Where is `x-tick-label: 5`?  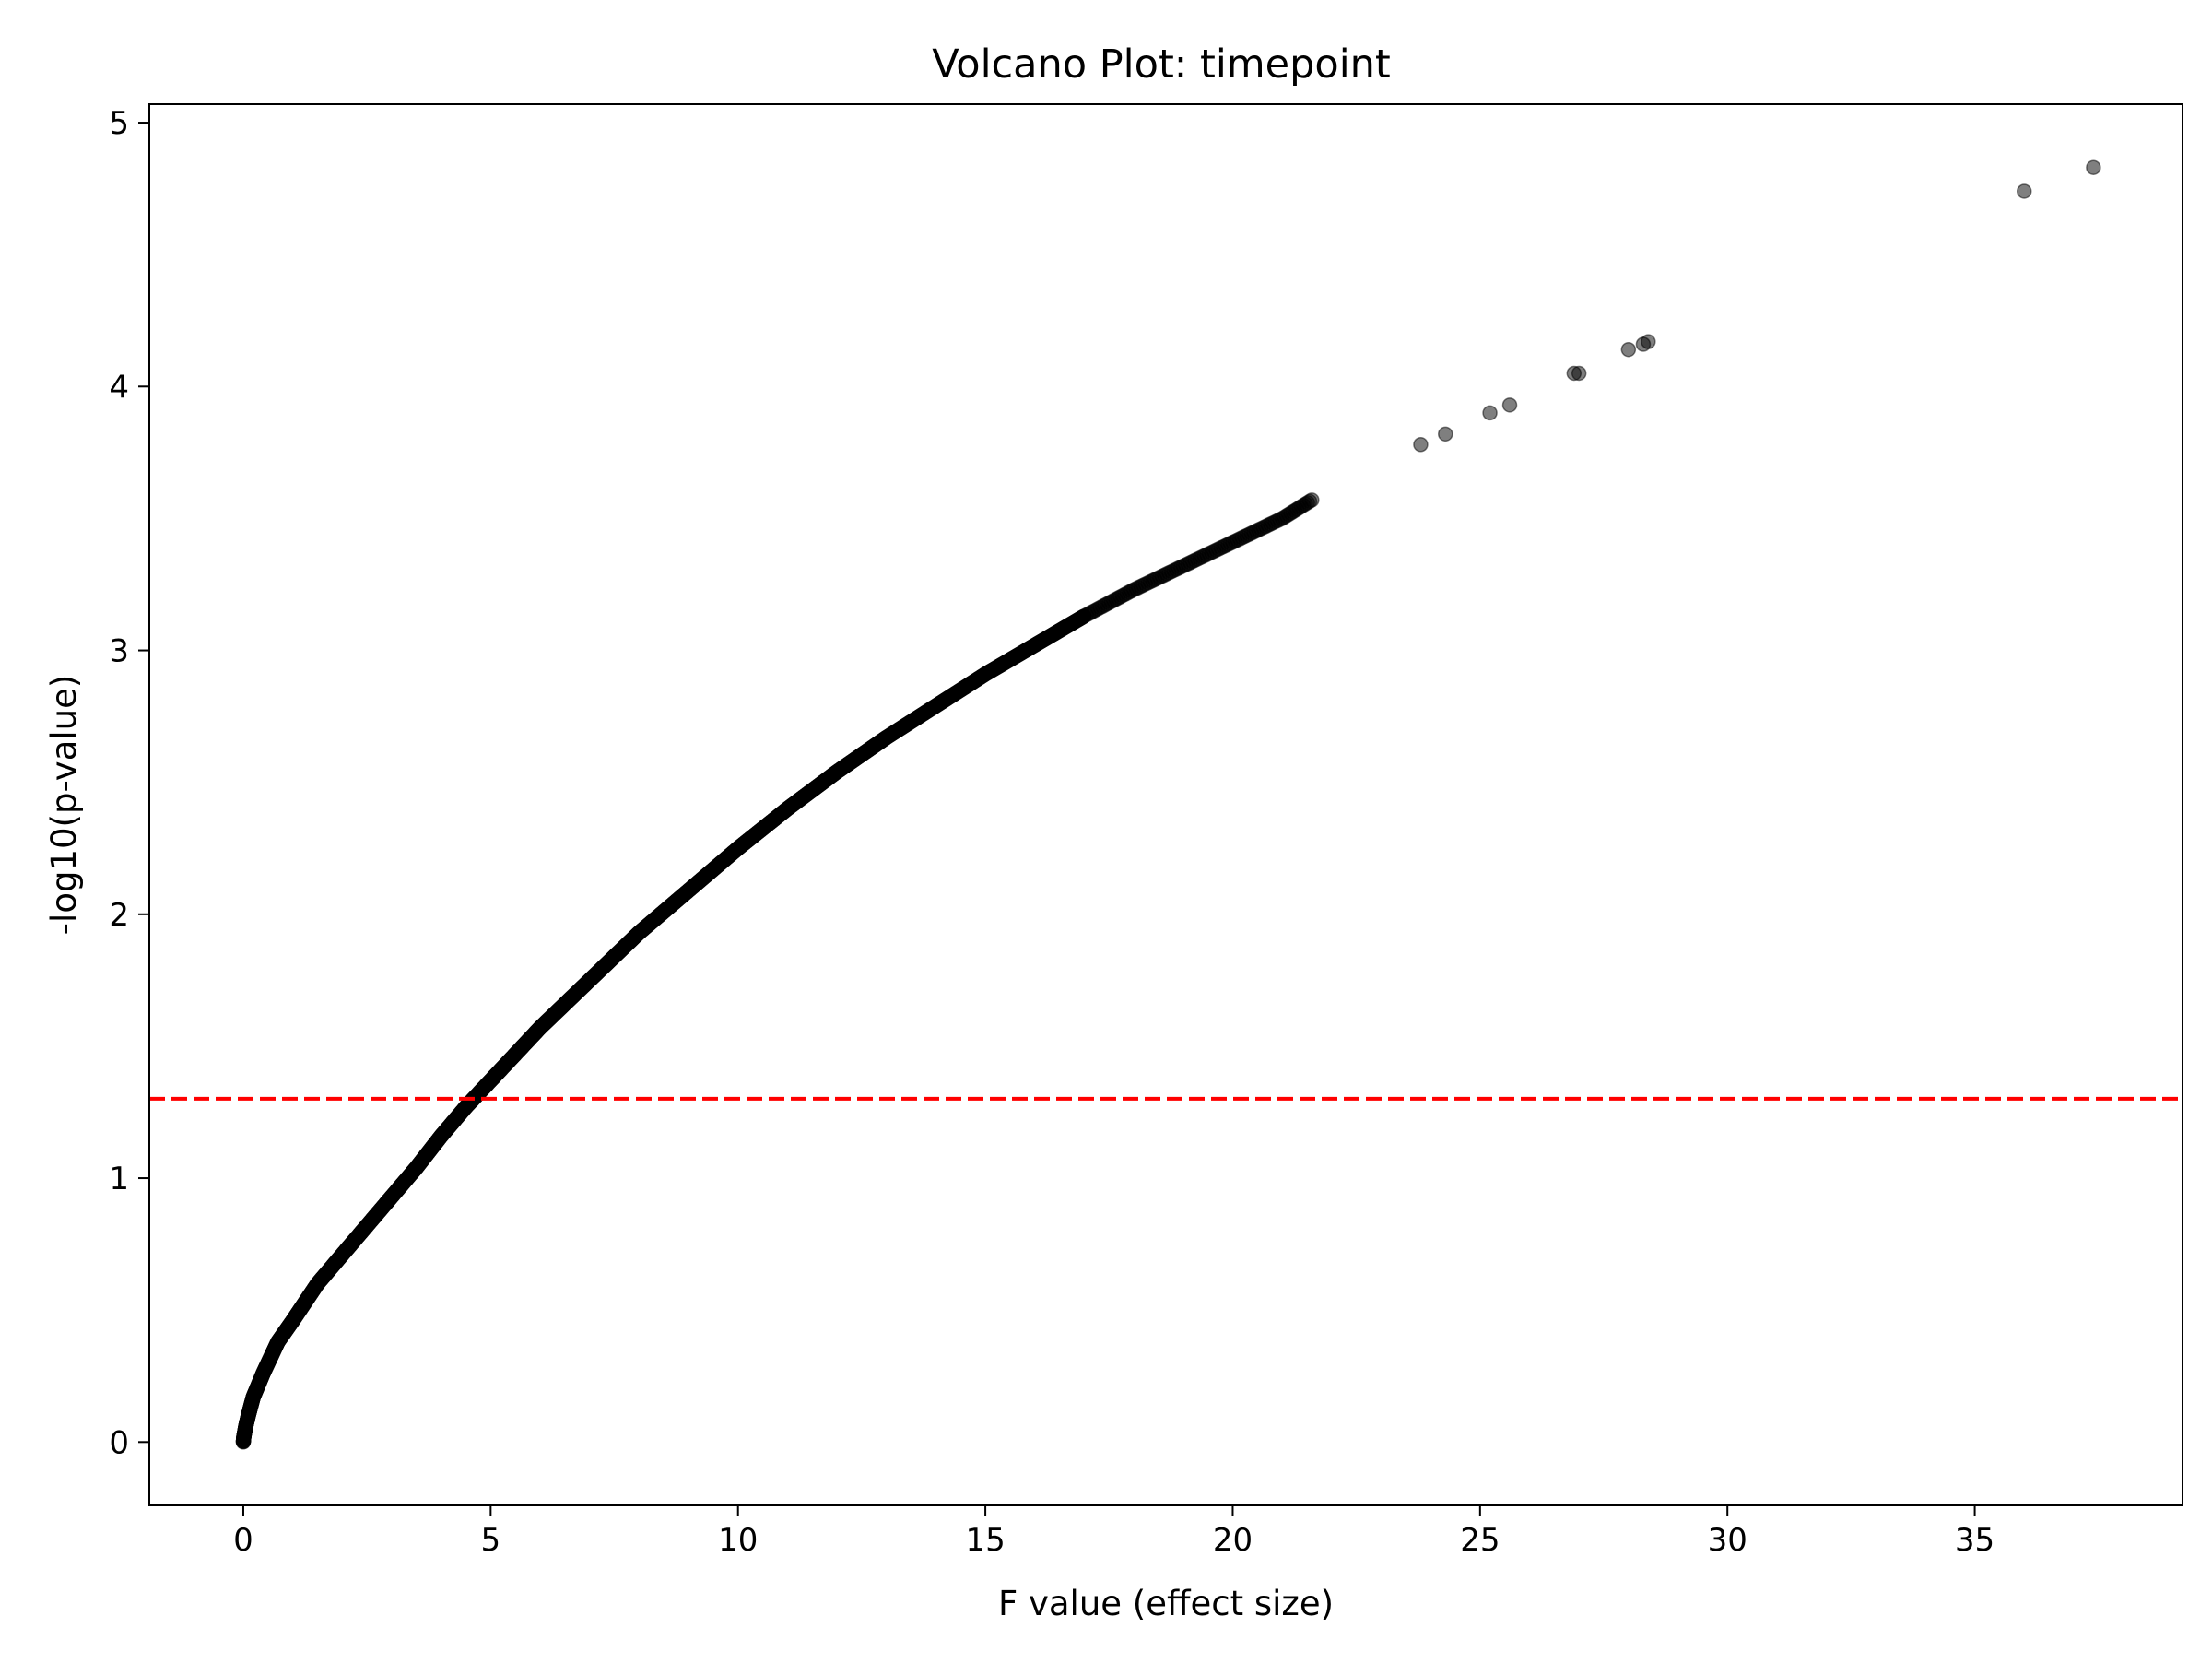
x-tick-label: 5 is located at coordinates (491, 1540).